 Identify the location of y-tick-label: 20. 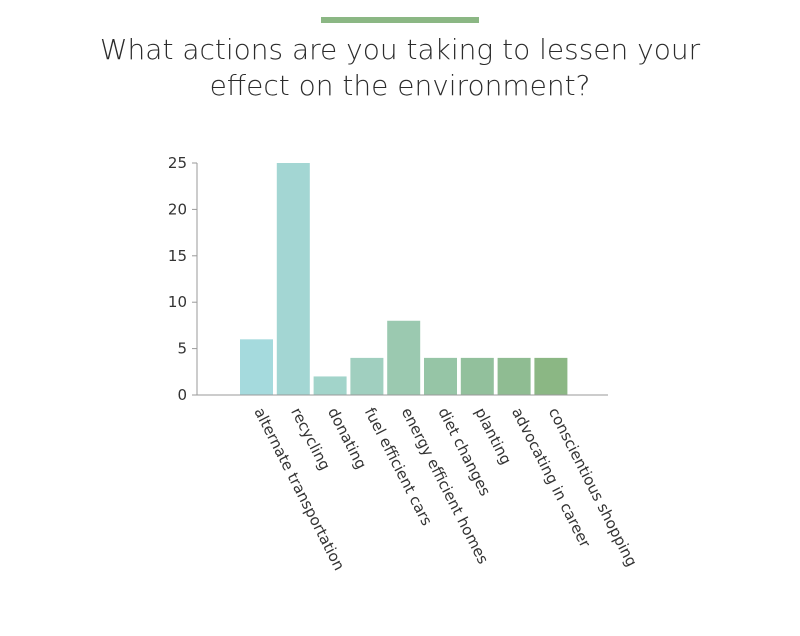
(177, 209).